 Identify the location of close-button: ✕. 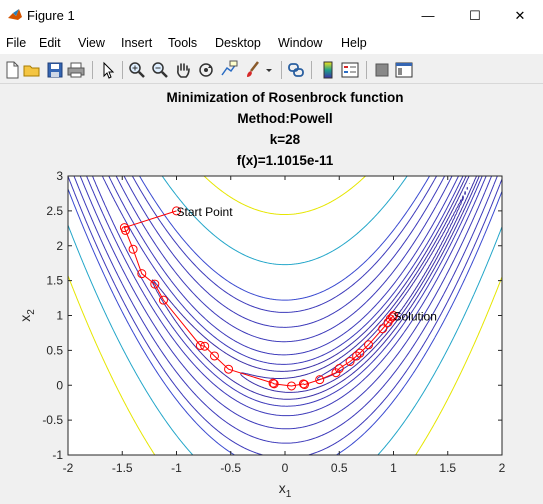
(520, 15).